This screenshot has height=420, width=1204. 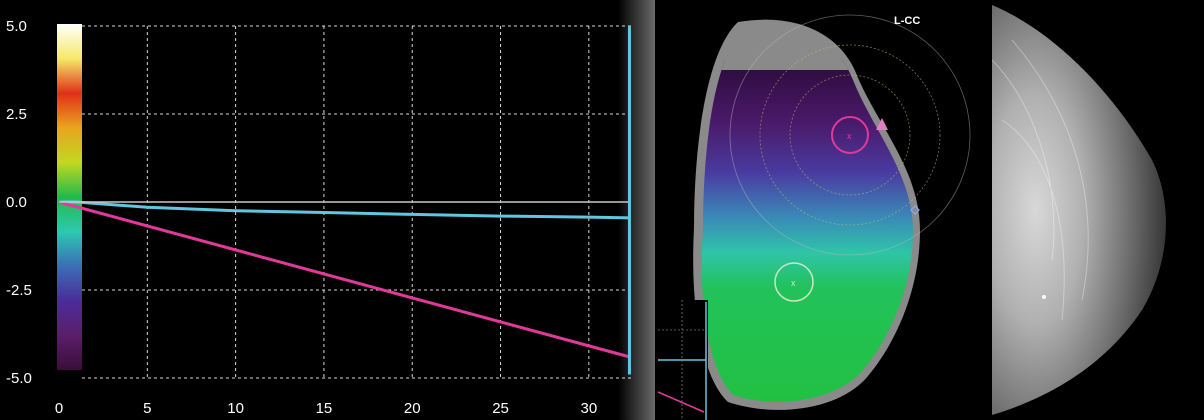 I want to click on range-circle, so click(x=850, y=135).